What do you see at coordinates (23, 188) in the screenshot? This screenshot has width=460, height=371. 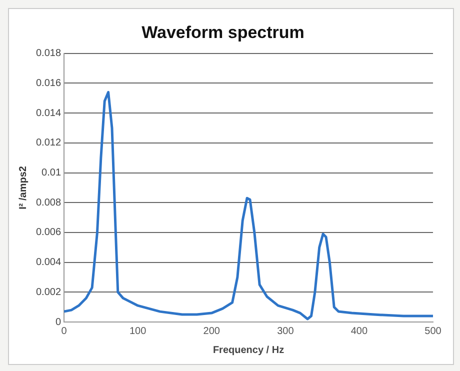 I see `y-axis-title: I² /amps2` at bounding box center [23, 188].